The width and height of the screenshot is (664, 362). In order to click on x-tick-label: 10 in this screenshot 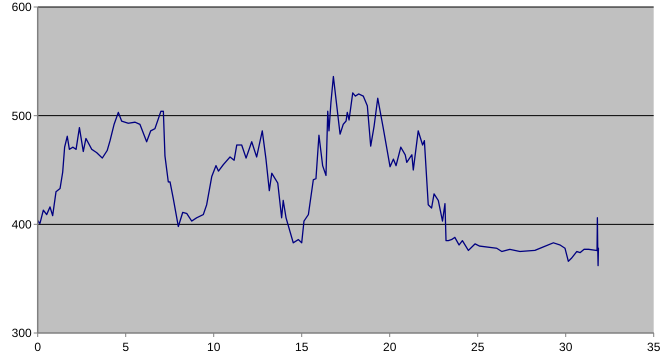, I will do `click(214, 347)`.